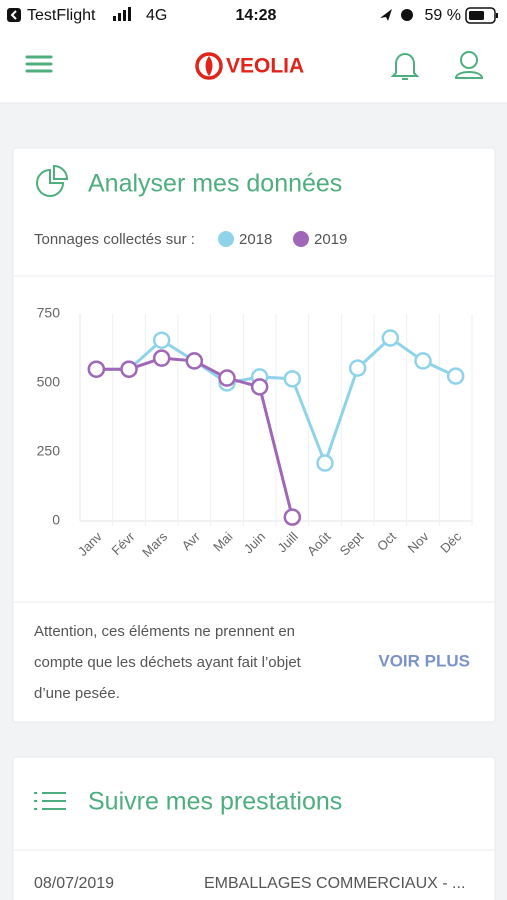 This screenshot has width=507, height=900. I want to click on note-line: Attention, ces éléments ne prennent en, so click(164, 631).